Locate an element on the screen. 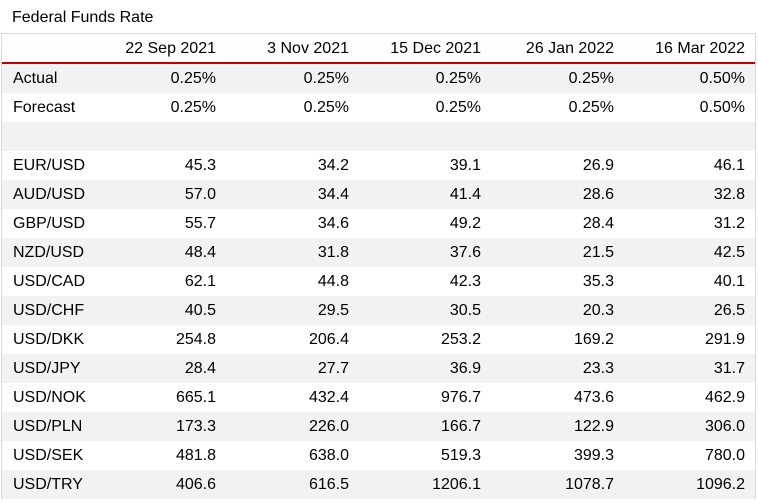 The height and width of the screenshot is (503, 758). table-cell: 306.0 is located at coordinates (724, 426).